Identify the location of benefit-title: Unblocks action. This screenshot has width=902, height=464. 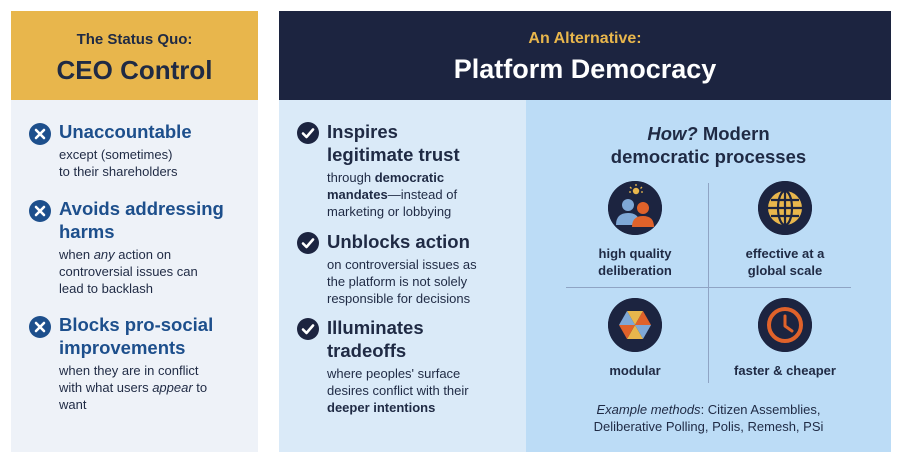
(398, 241).